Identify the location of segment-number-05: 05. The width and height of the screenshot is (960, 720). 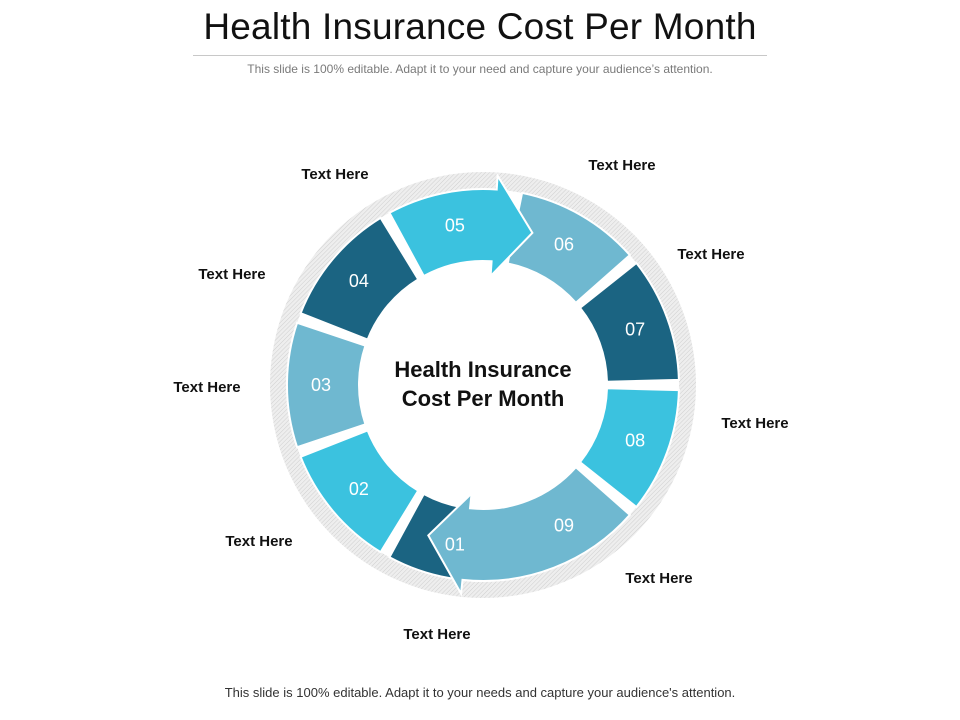
(455, 226).